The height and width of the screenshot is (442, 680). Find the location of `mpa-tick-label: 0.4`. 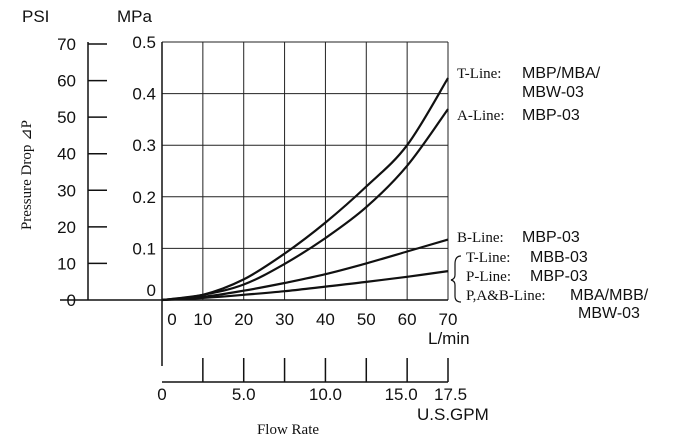

mpa-tick-label: 0.4 is located at coordinates (144, 94).